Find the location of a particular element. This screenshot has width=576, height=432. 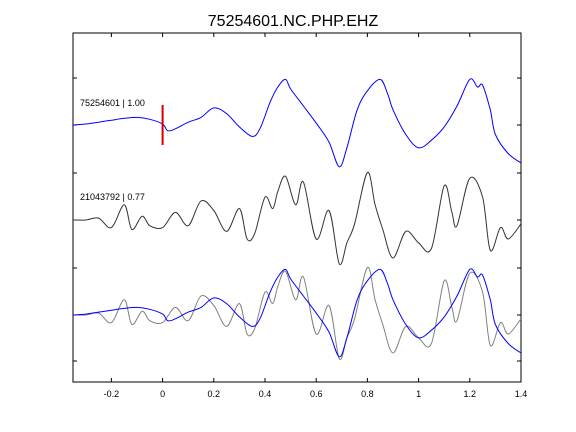

x-tick-label: 0.2 is located at coordinates (214, 394).